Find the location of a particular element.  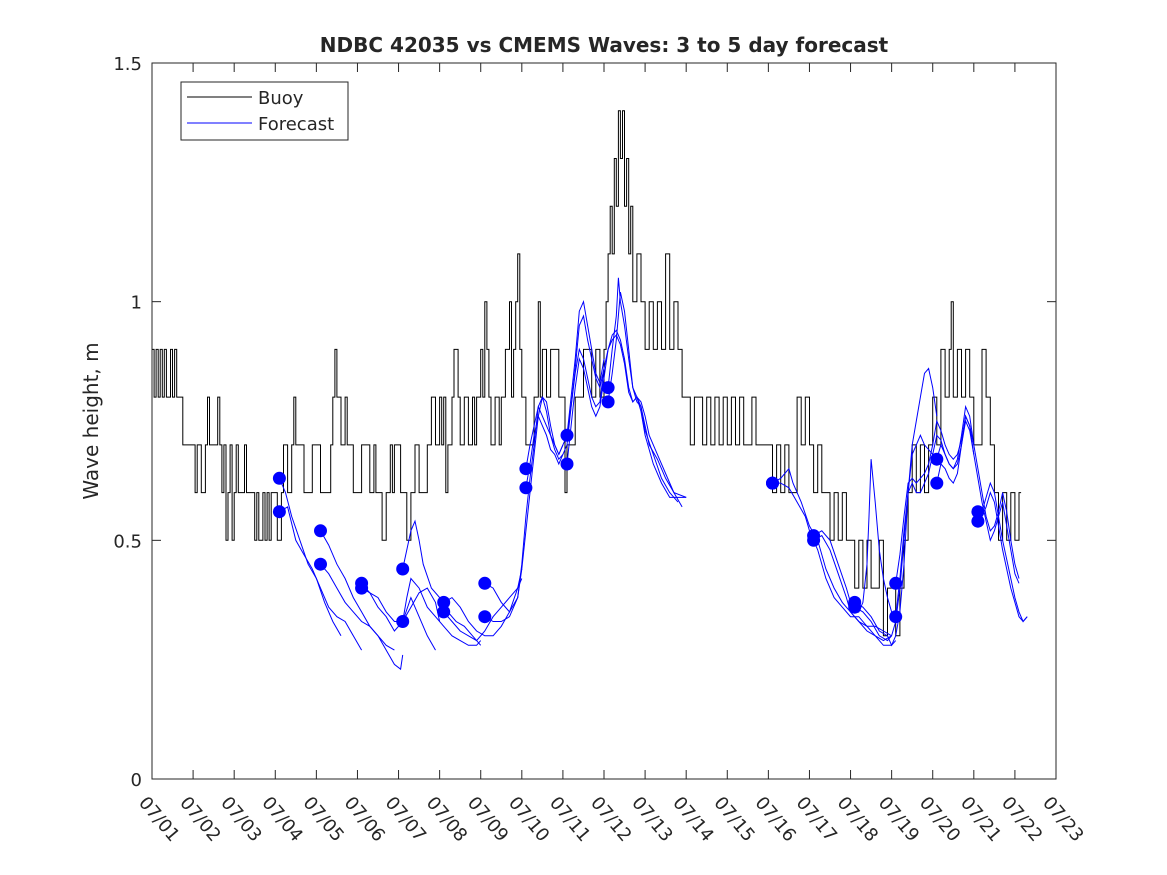

legend: Buoy Forecast is located at coordinates (264, 111).